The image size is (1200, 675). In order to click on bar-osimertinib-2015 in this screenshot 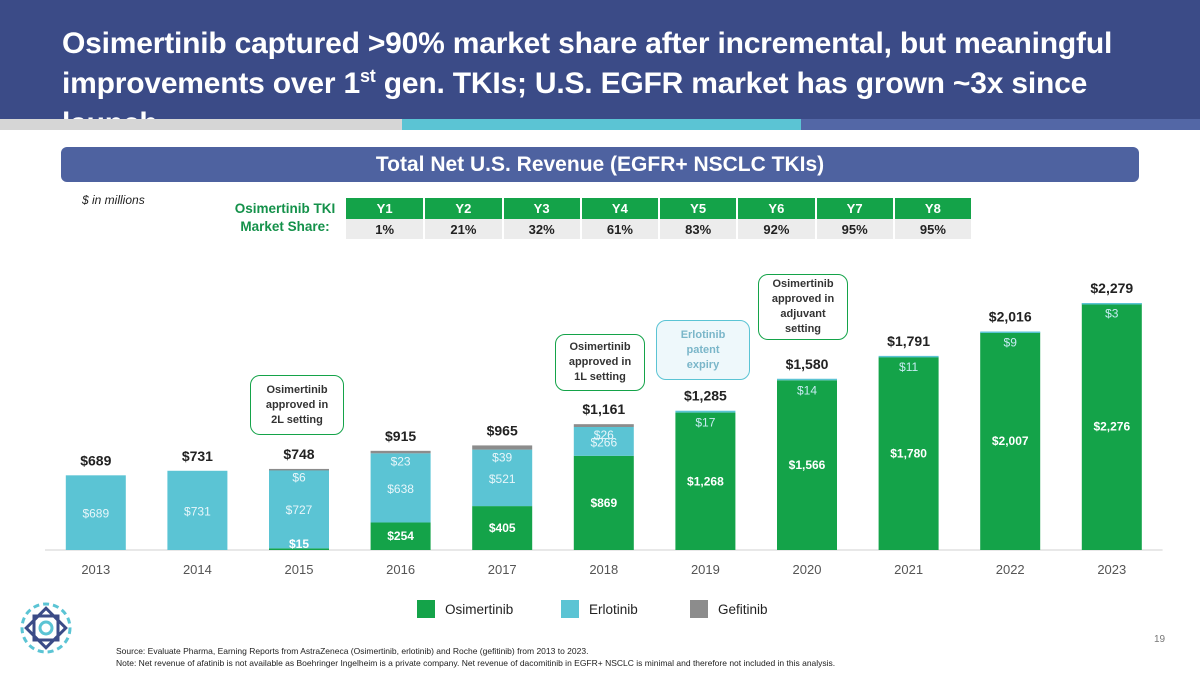, I will do `click(299, 549)`.